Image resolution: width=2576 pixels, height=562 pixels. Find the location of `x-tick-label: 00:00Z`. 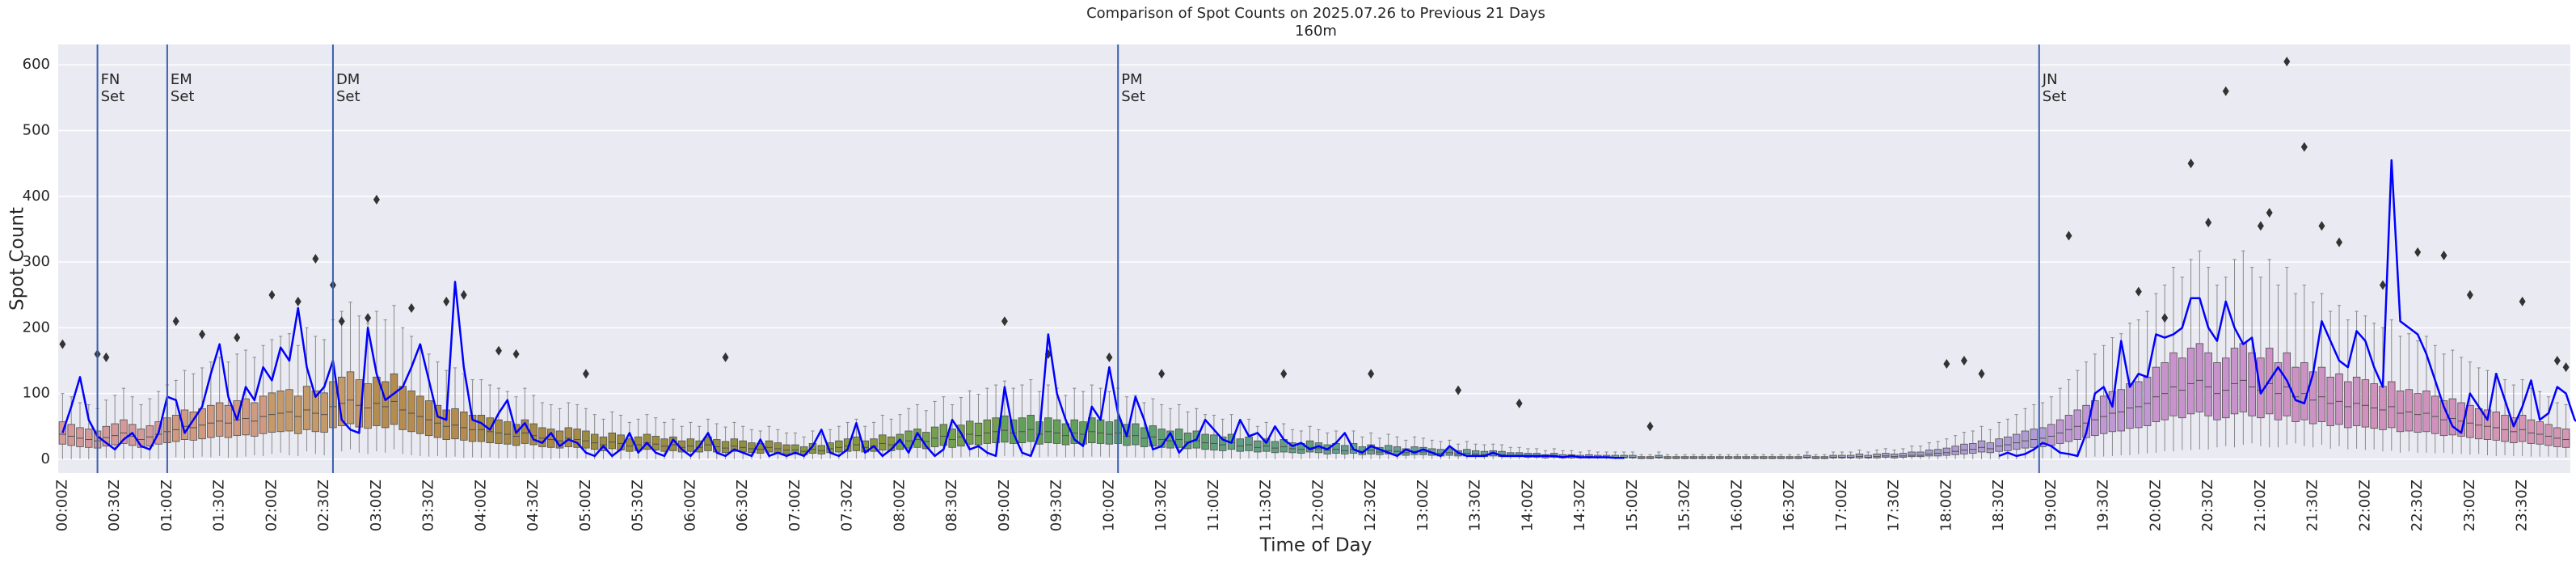

x-tick-label: 00:00Z is located at coordinates (61, 505).